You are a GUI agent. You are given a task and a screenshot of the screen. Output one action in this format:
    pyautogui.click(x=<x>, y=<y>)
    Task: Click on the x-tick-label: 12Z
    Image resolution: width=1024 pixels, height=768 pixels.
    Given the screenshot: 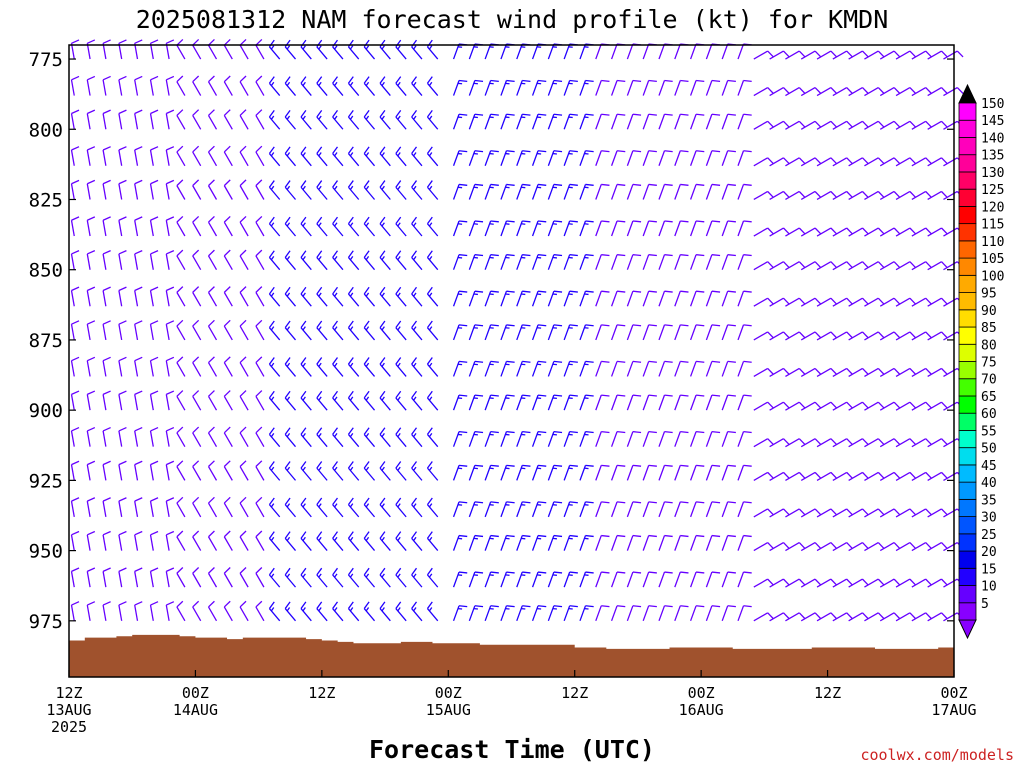 What is the action you would take?
    pyautogui.click(x=321, y=693)
    